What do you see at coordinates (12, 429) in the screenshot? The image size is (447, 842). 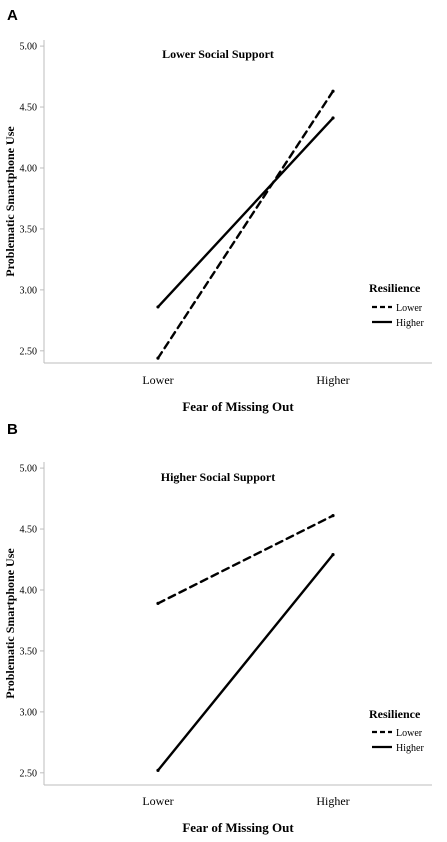 I see `panel-letter: B` at bounding box center [12, 429].